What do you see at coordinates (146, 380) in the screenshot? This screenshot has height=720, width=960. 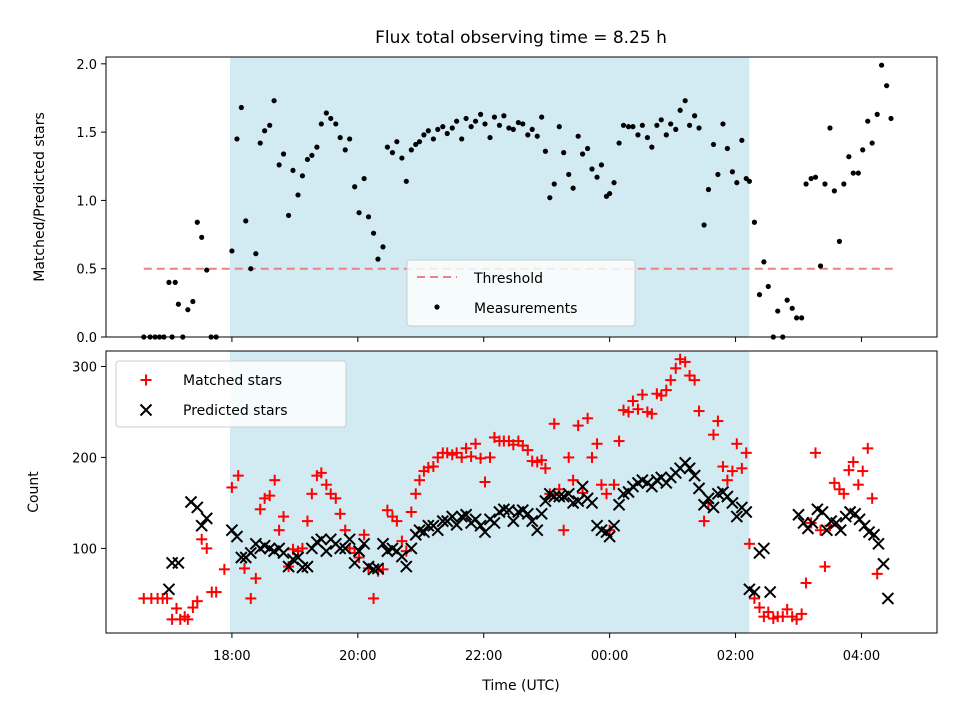 I see `legend-matched-marker` at bounding box center [146, 380].